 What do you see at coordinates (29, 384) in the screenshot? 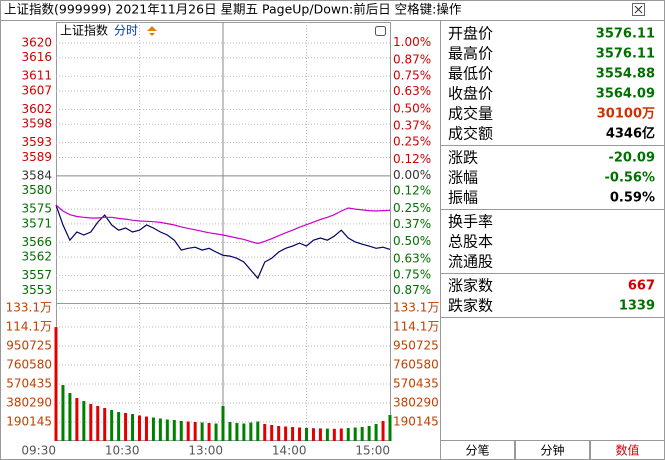
I see `volume-tick-label: 570435` at bounding box center [29, 384].